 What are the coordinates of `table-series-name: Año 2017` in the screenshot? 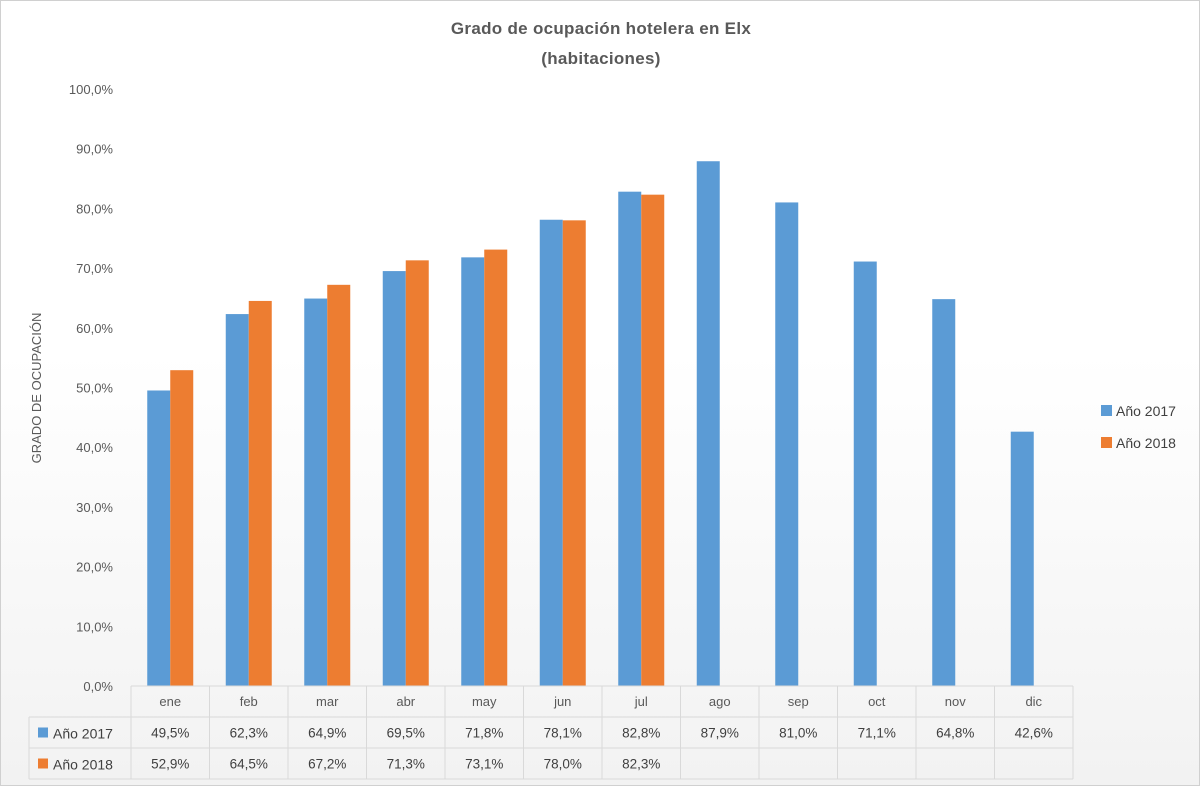 It's located at (83, 734).